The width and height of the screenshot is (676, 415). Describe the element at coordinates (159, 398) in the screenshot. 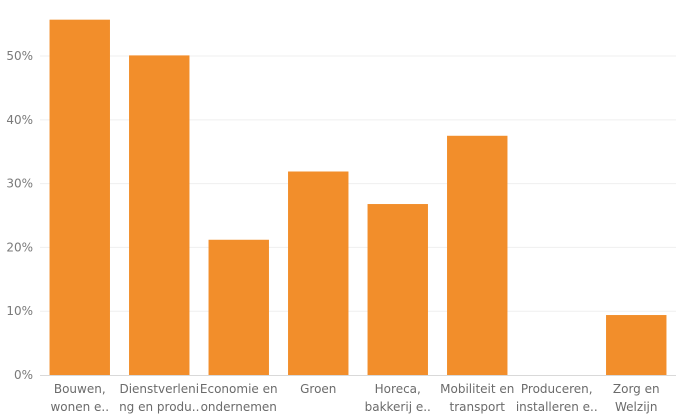

I see `x-tick-label: Dienstverleni ng en produ..` at that location.